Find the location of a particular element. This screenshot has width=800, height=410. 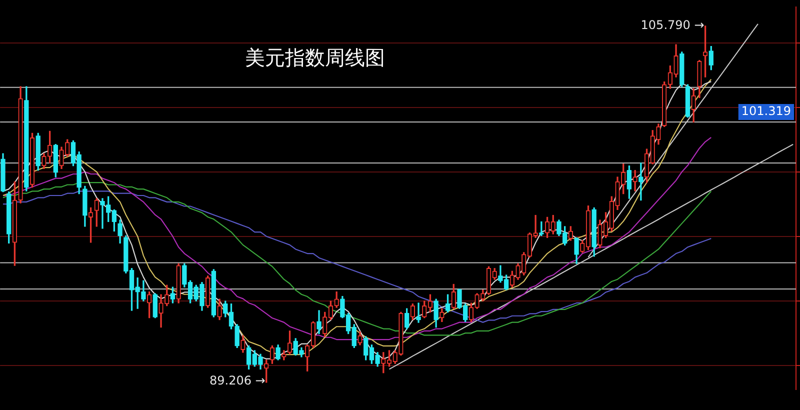

ref-line-label: 101.319 is located at coordinates (766, 111).